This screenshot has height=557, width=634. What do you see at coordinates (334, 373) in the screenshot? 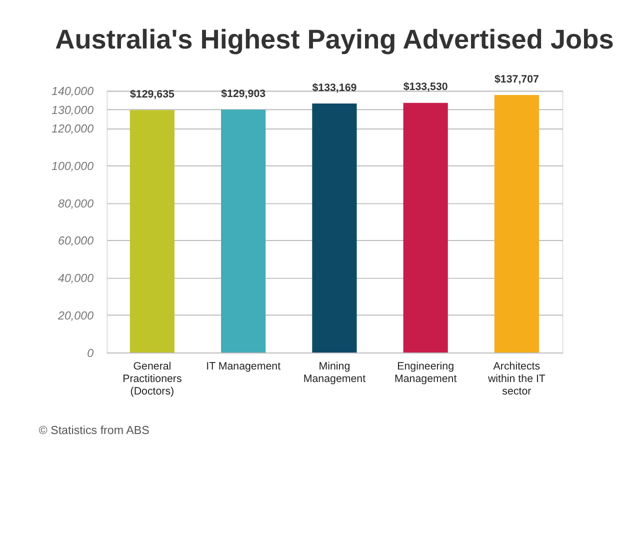
I see `x-tick-label: Mining Management` at bounding box center [334, 373].